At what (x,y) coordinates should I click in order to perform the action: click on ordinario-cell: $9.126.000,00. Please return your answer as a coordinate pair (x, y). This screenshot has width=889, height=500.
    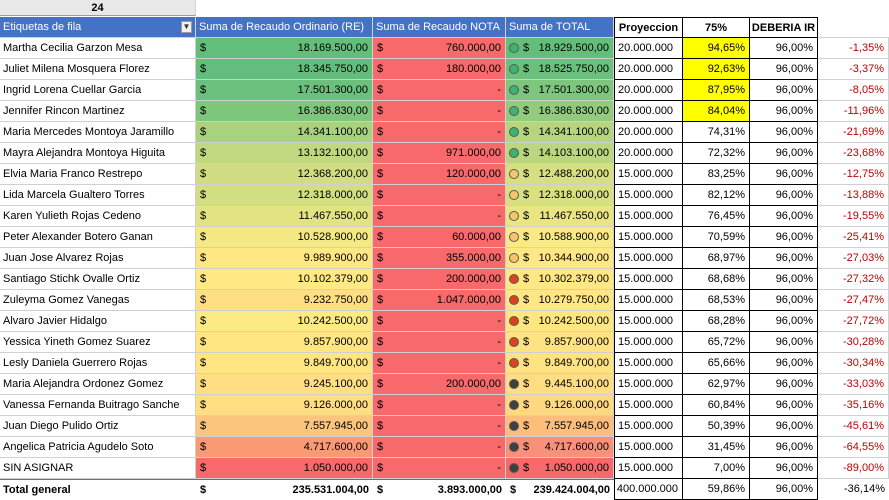
    Looking at the image, I should click on (284, 405).